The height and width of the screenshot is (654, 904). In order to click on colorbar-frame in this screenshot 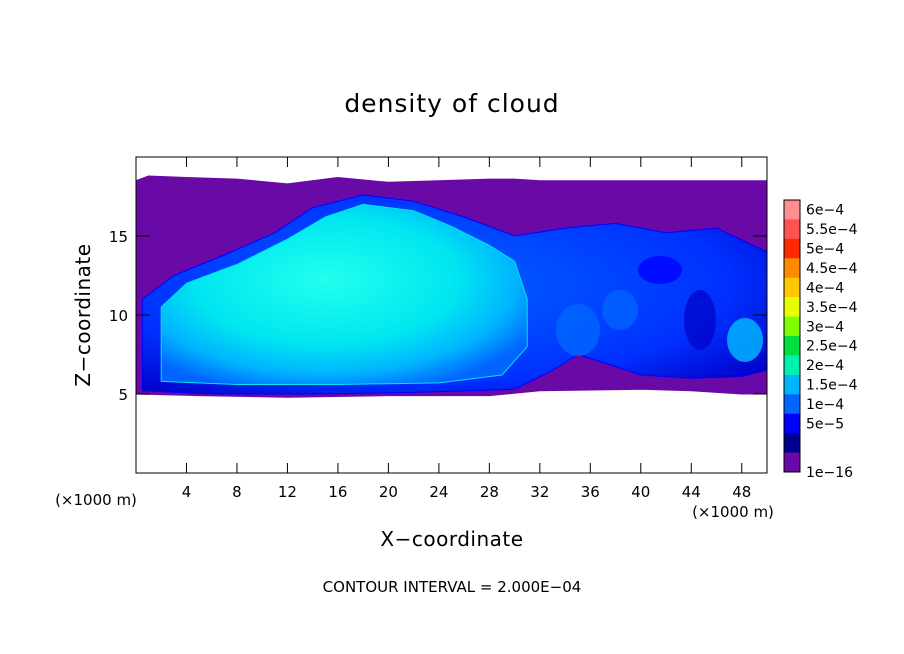, I will do `click(792, 336)`.